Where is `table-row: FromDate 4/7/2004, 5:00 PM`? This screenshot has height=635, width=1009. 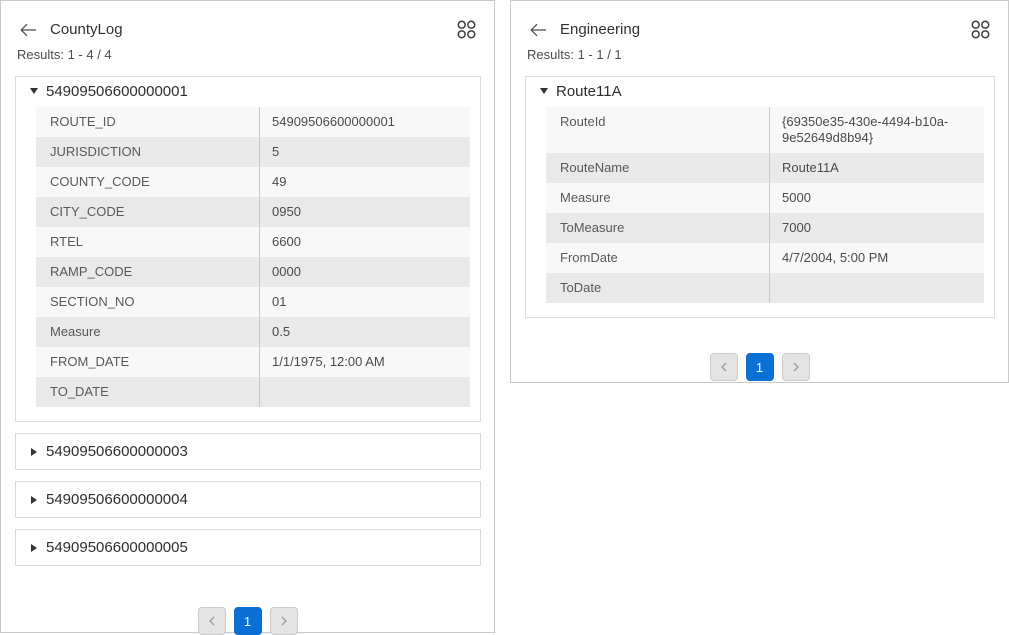 table-row: FromDate 4/7/2004, 5:00 PM is located at coordinates (765, 258).